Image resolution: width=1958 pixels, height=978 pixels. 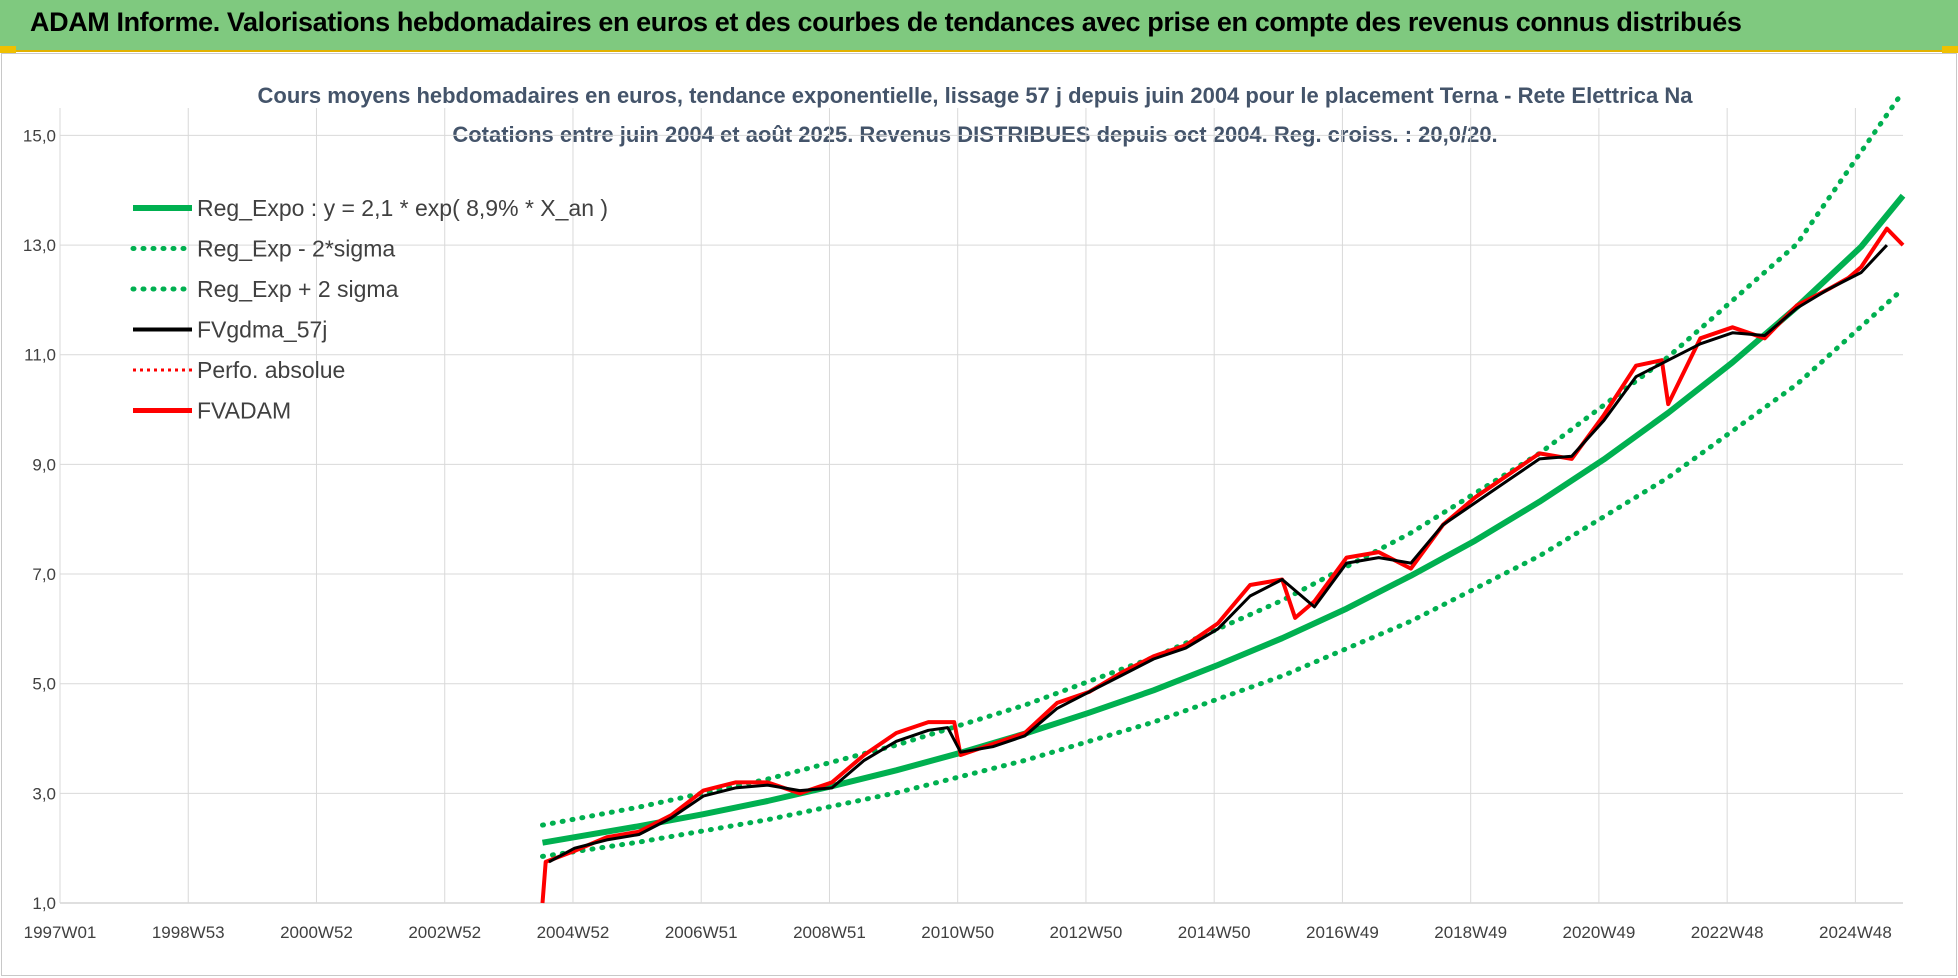 I want to click on x-tick-label: 1998W53, so click(x=188, y=932).